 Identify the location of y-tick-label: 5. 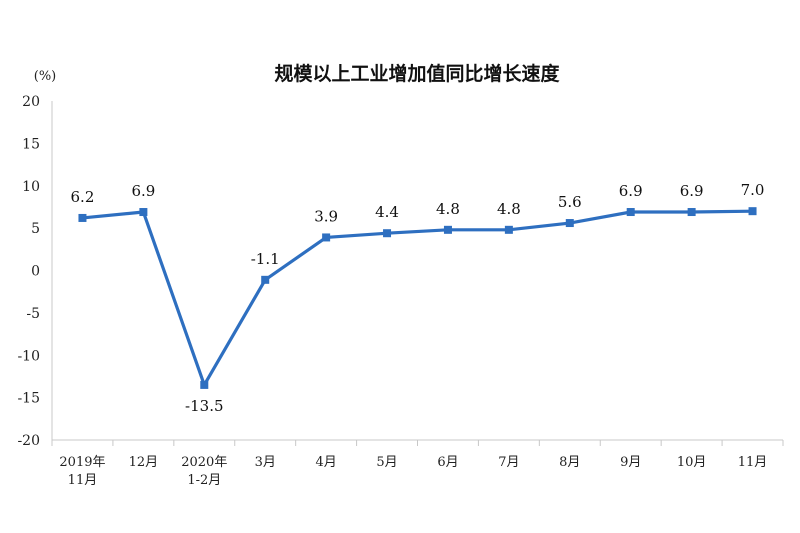
(35, 229).